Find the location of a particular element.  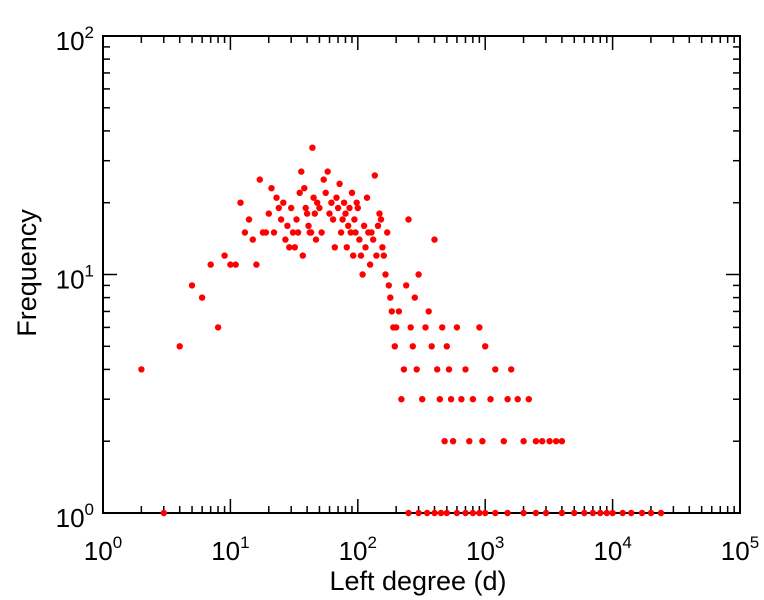

x-tick-label: 10¹ is located at coordinates (230, 549).